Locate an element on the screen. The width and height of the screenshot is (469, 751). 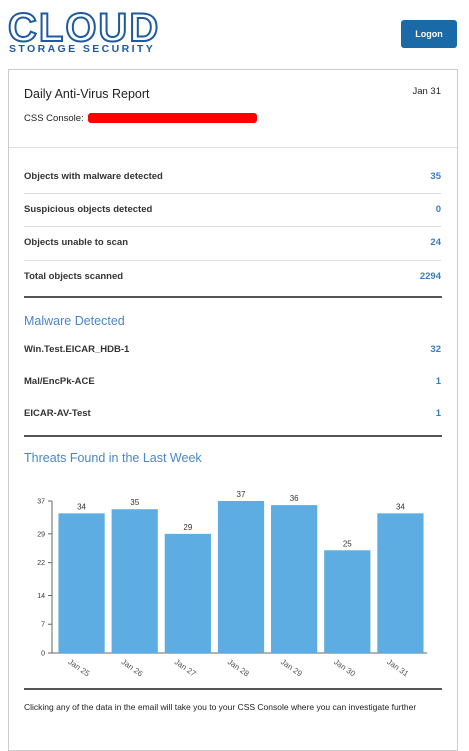
x-tick-label: Jan 26 is located at coordinates (132, 667).